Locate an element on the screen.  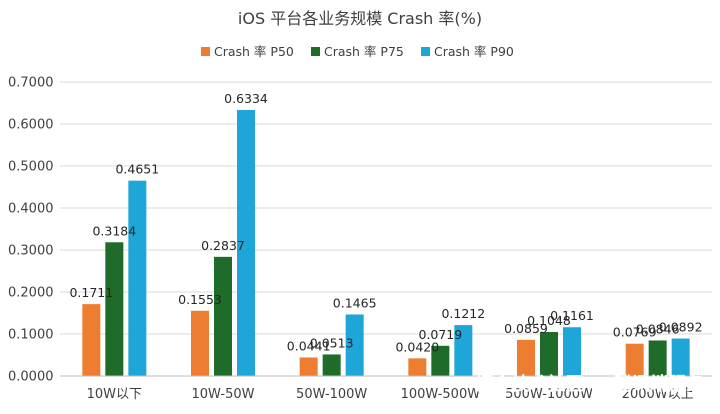
y-tick-label: 0.2000 is located at coordinates (31, 293).